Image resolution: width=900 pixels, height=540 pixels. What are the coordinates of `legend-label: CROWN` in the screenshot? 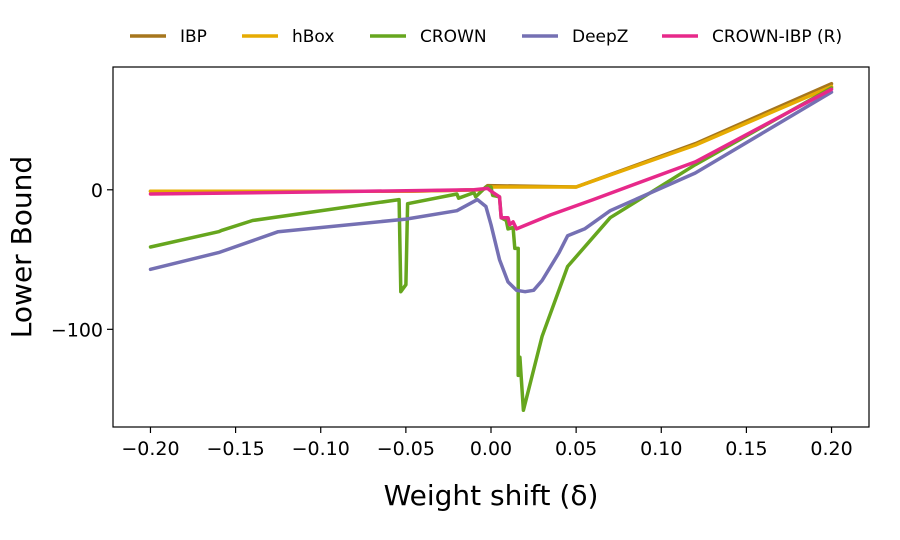 It's located at (453, 37).